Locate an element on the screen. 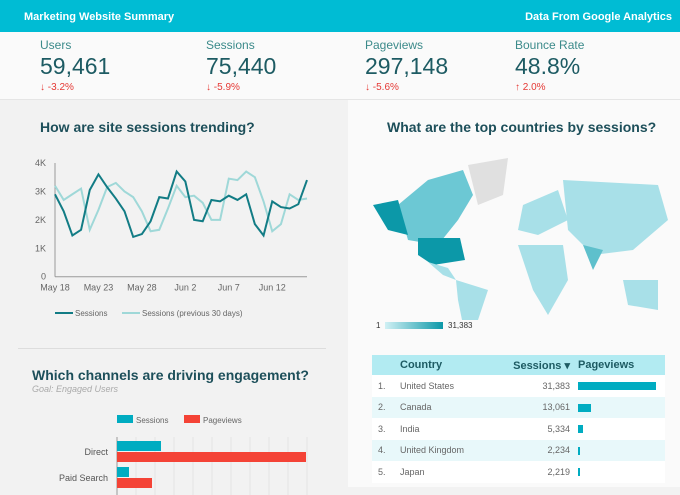  kpi-label: Users is located at coordinates (56, 45).